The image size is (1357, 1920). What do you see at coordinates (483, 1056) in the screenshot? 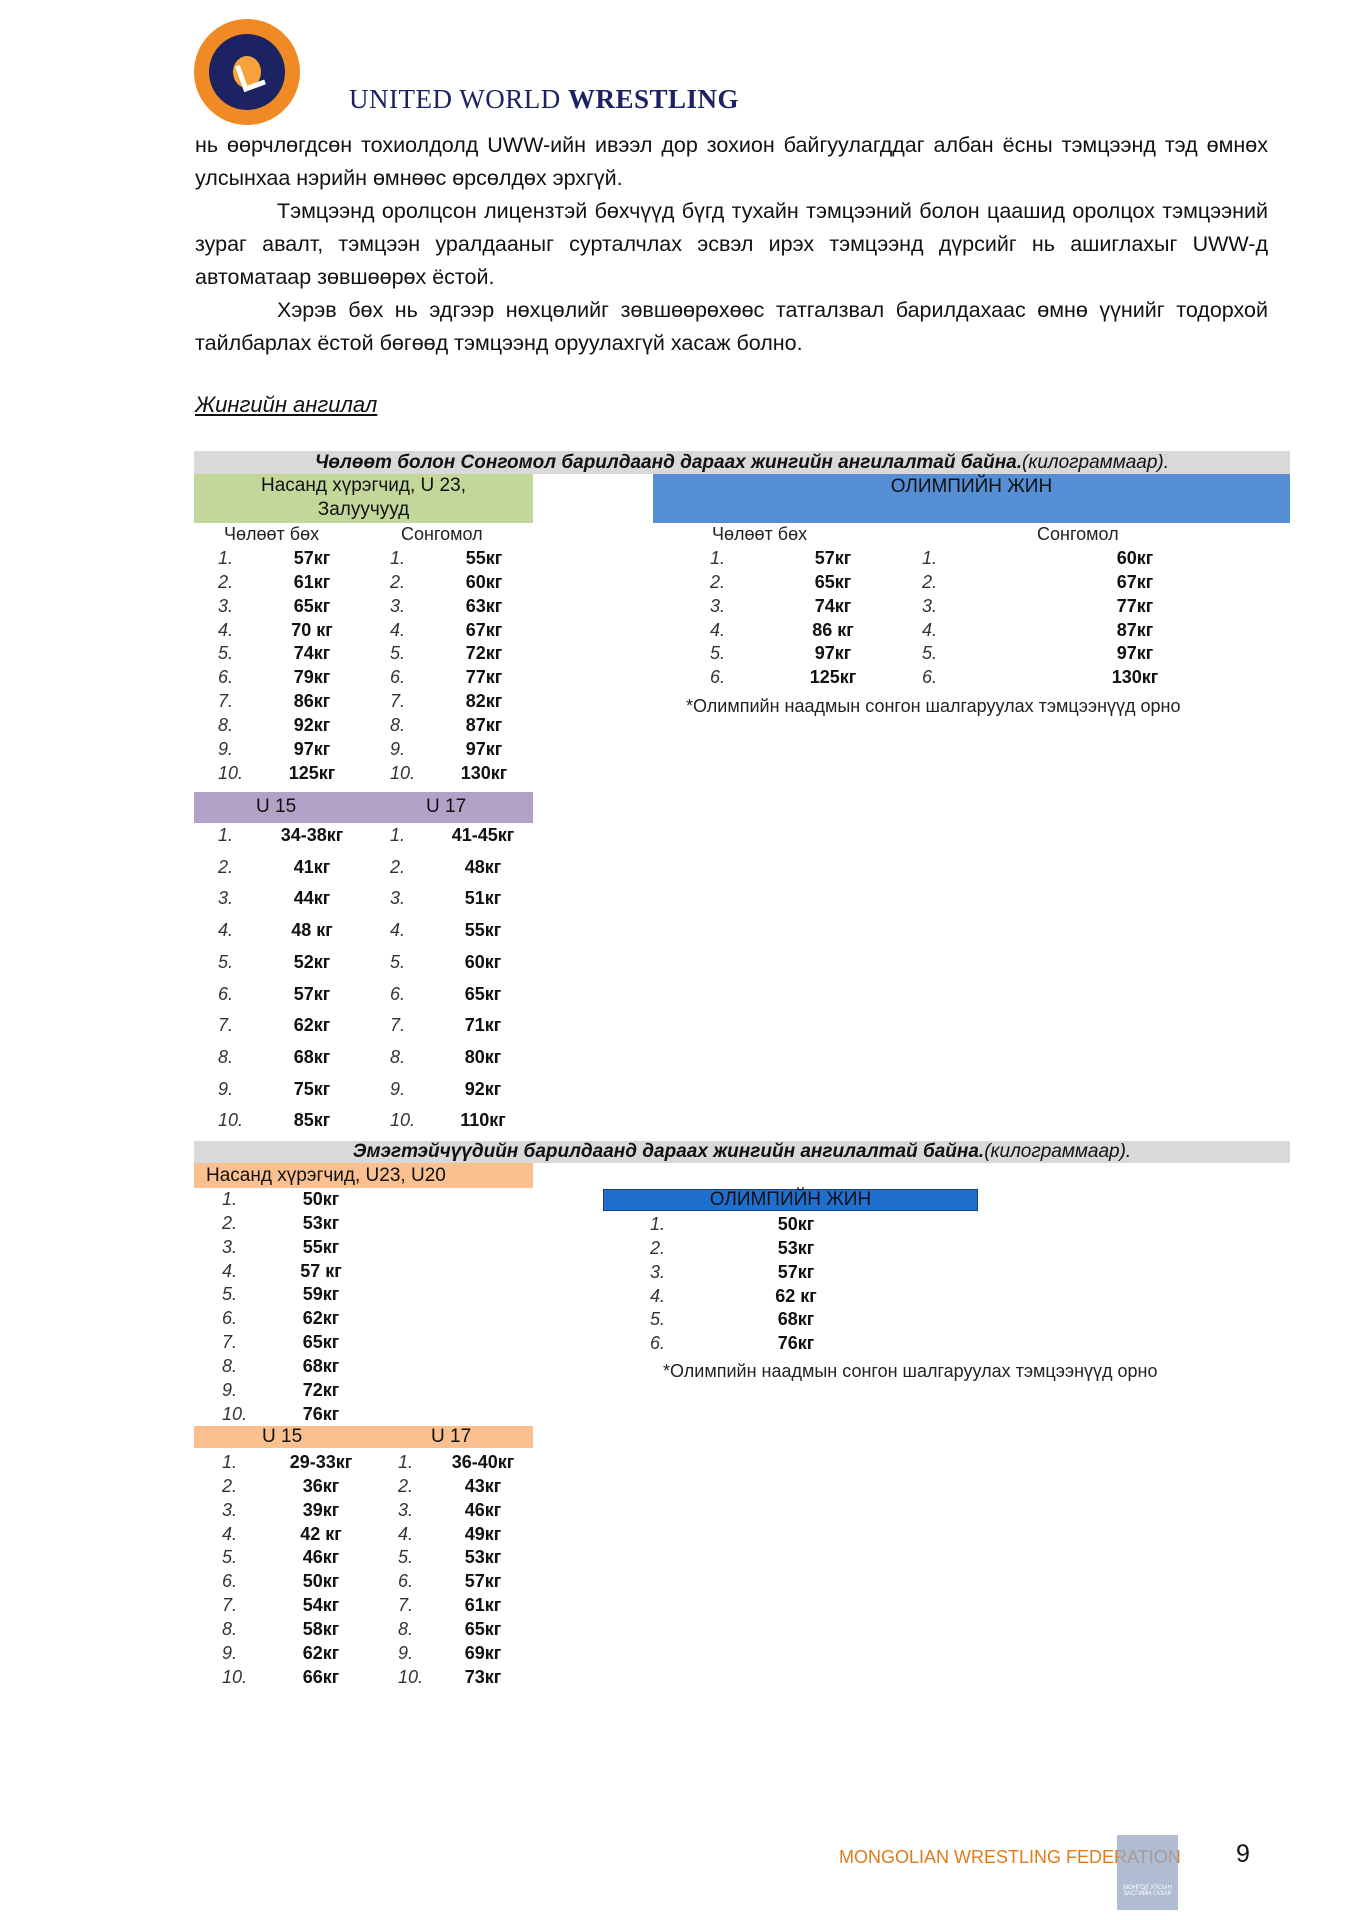
I see `men-u17-weight: 80кг` at bounding box center [483, 1056].